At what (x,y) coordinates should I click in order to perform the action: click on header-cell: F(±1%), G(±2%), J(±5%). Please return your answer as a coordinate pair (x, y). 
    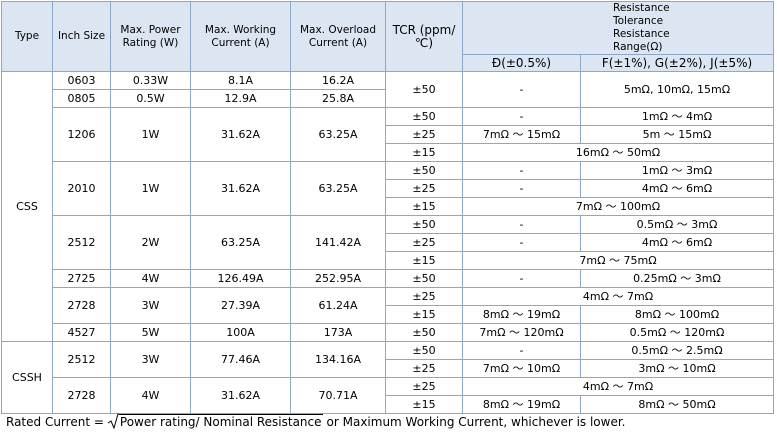
    Looking at the image, I should click on (677, 63).